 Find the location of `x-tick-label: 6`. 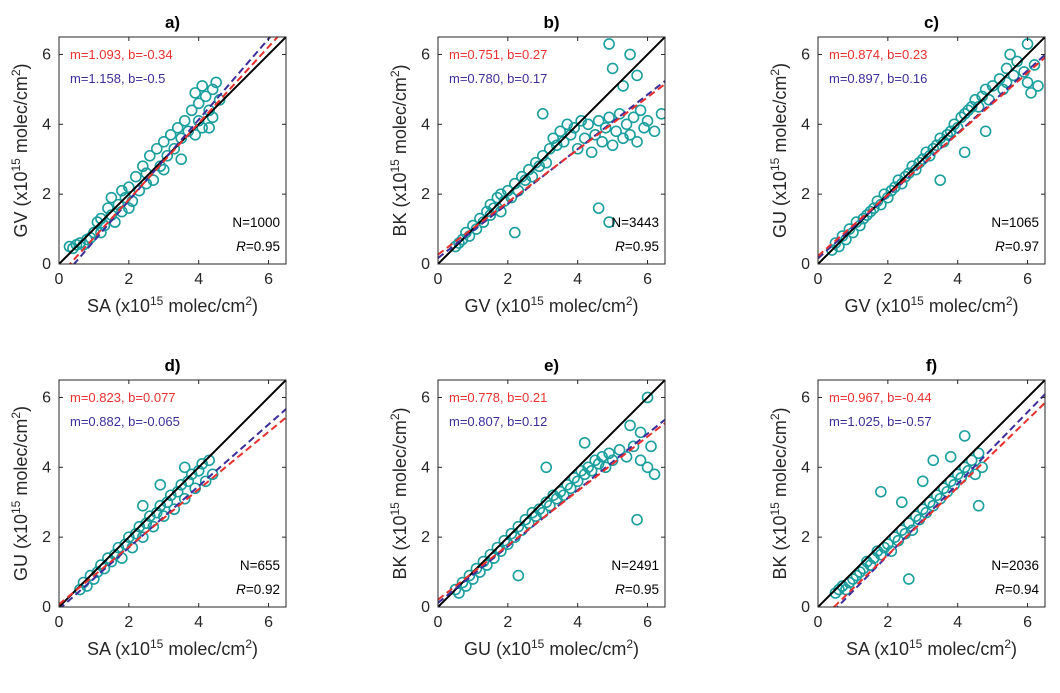

x-tick-label: 6 is located at coordinates (1027, 279).